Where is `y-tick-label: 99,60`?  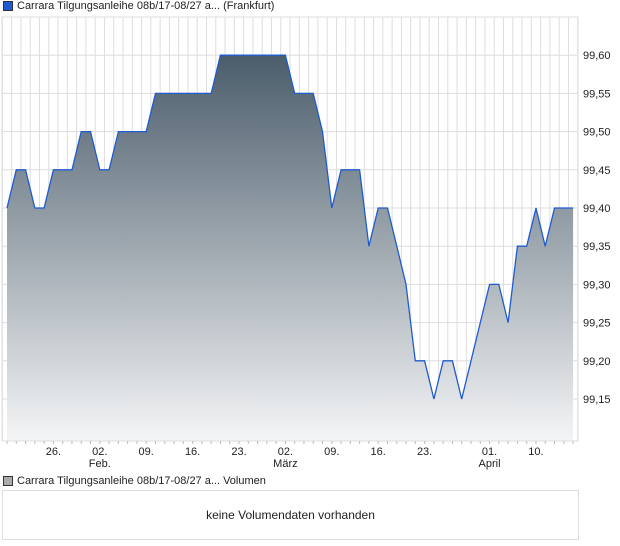 y-tick-label: 99,60 is located at coordinates (597, 56).